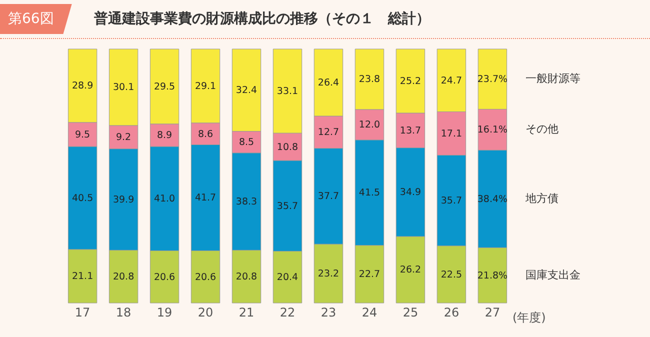 This screenshot has width=650, height=337. I want to click on data-label: 9.2, so click(124, 138).